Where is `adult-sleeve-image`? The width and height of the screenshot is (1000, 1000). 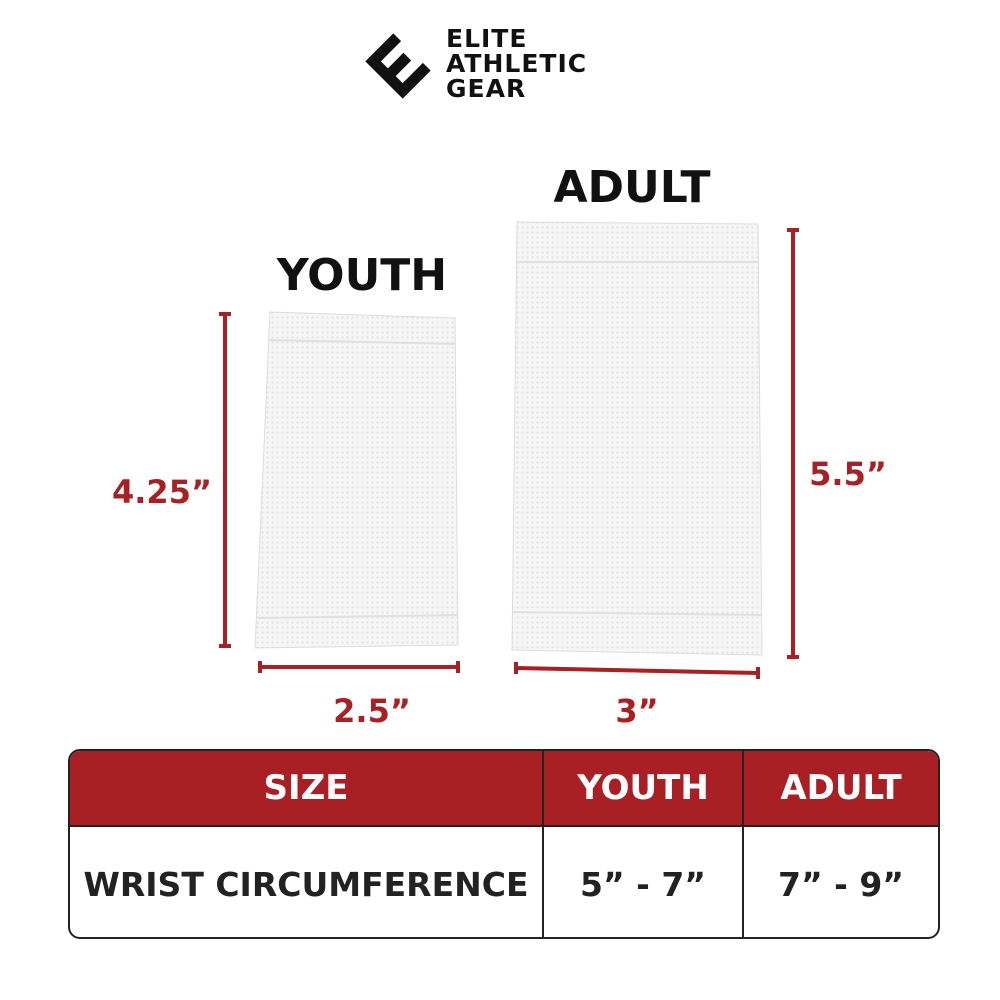 adult-sleeve-image is located at coordinates (637, 438).